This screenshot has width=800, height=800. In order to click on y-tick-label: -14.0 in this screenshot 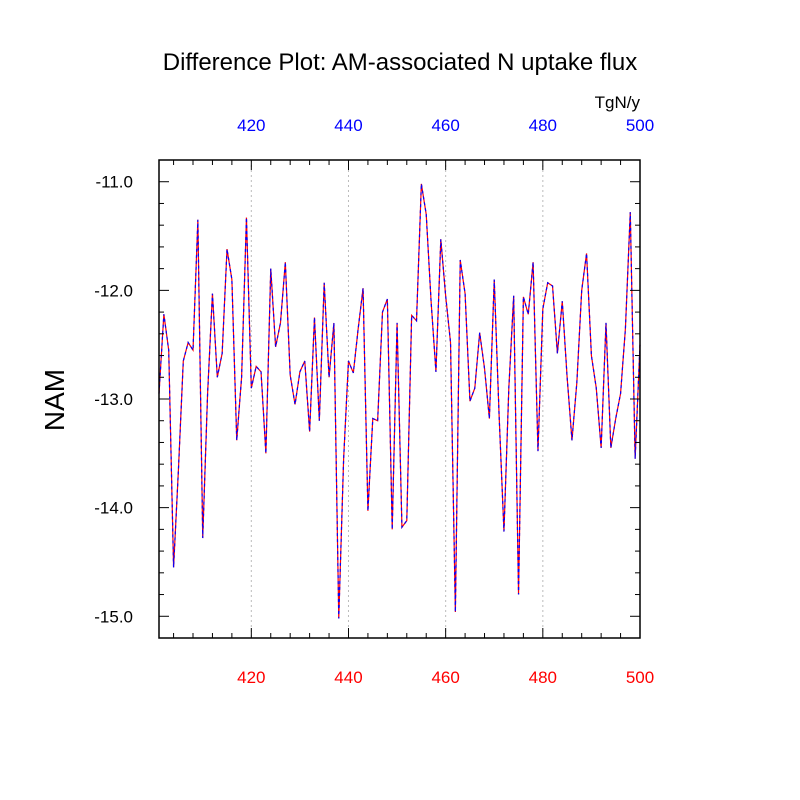, I will do `click(113, 508)`.